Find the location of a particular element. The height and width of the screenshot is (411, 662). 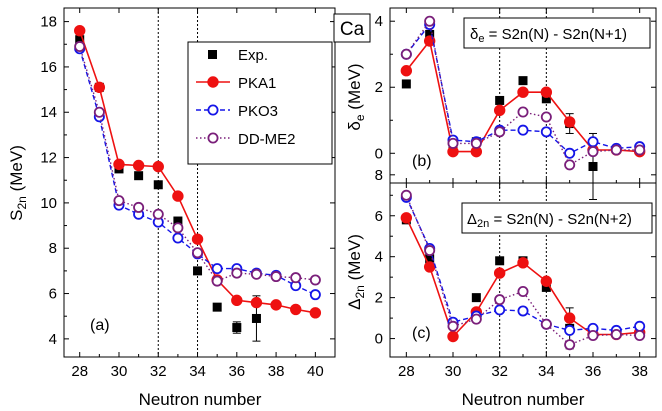

panel-c-xtick-label: 30 is located at coordinates (453, 371).